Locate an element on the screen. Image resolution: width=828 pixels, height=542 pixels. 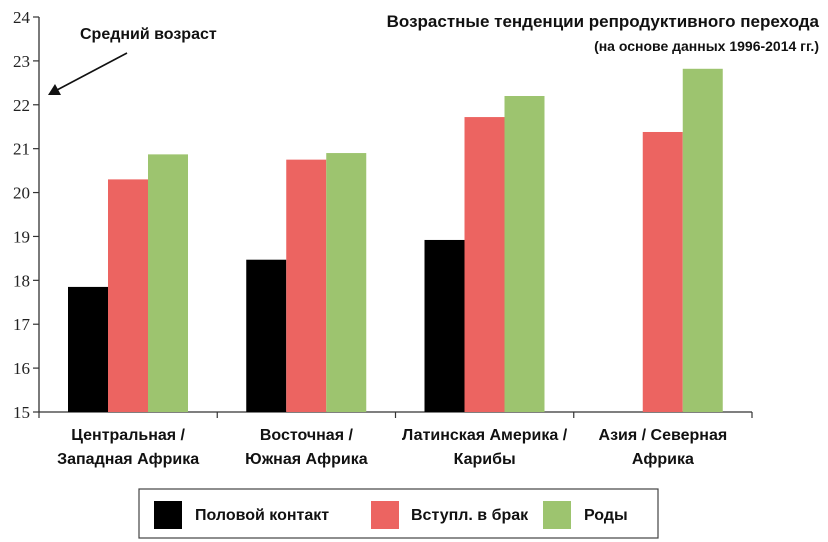
x-category-label: Азия / Северная is located at coordinates (663, 435).